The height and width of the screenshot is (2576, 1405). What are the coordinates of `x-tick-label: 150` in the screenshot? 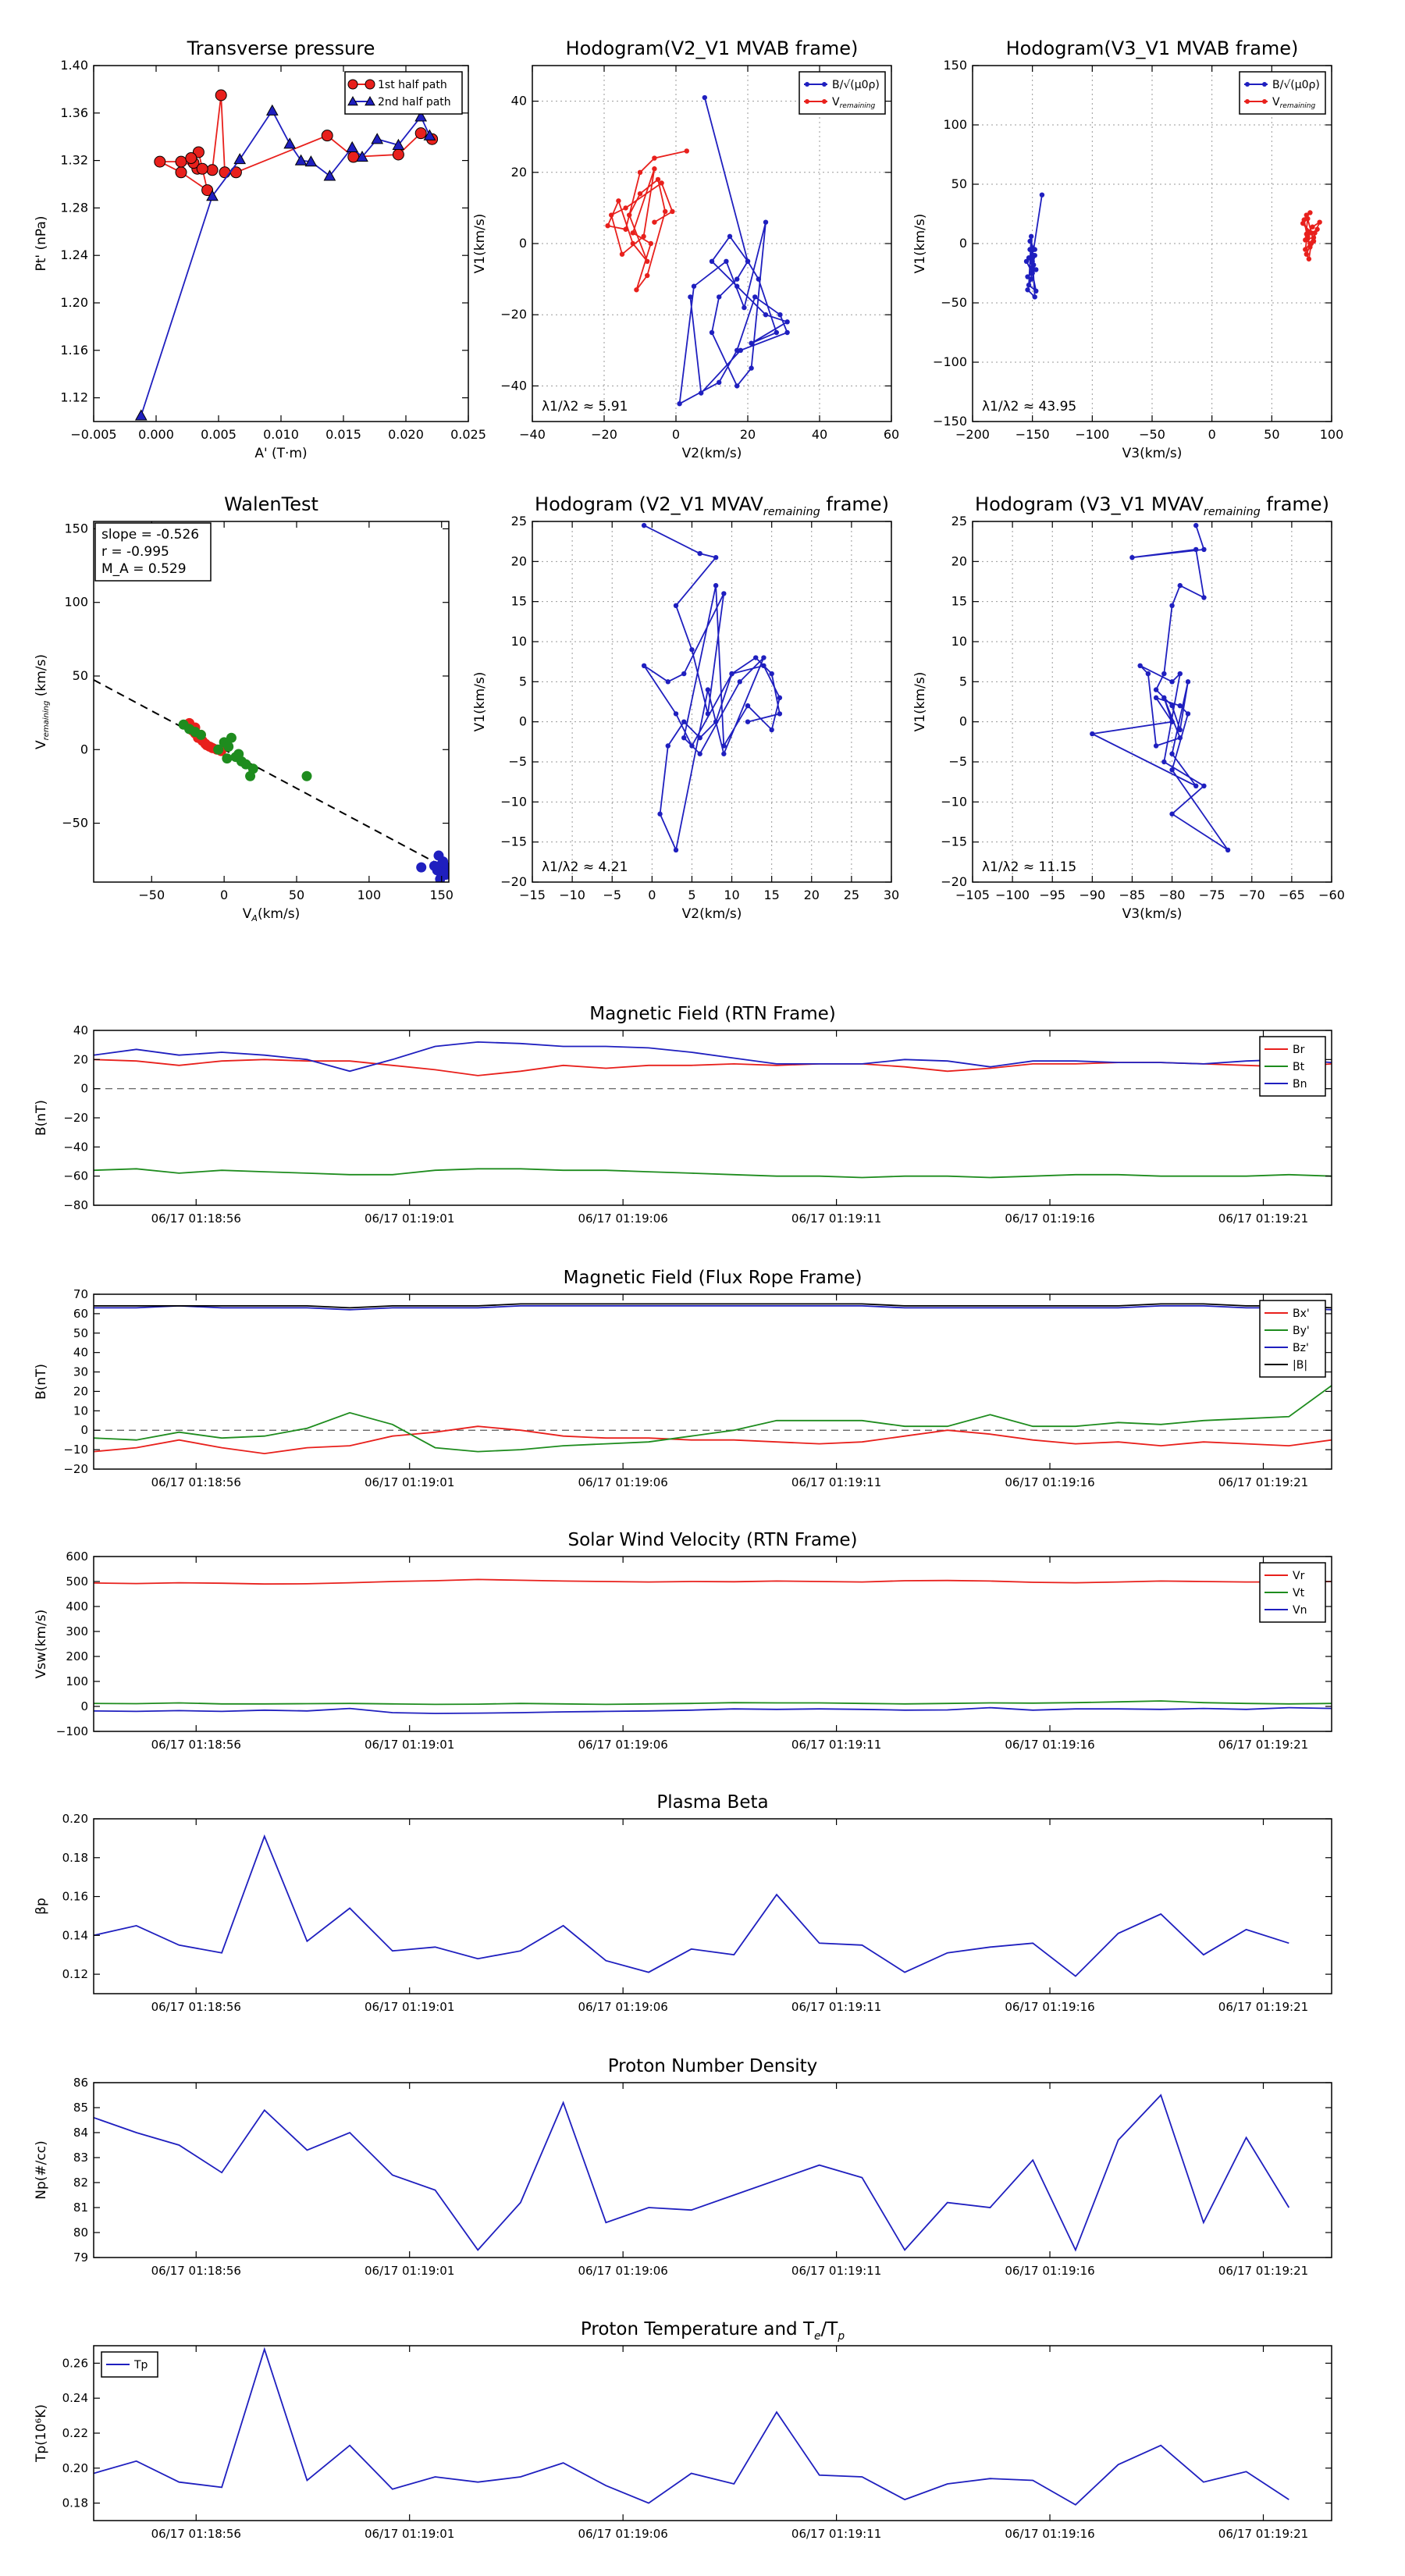 It's located at (442, 895).